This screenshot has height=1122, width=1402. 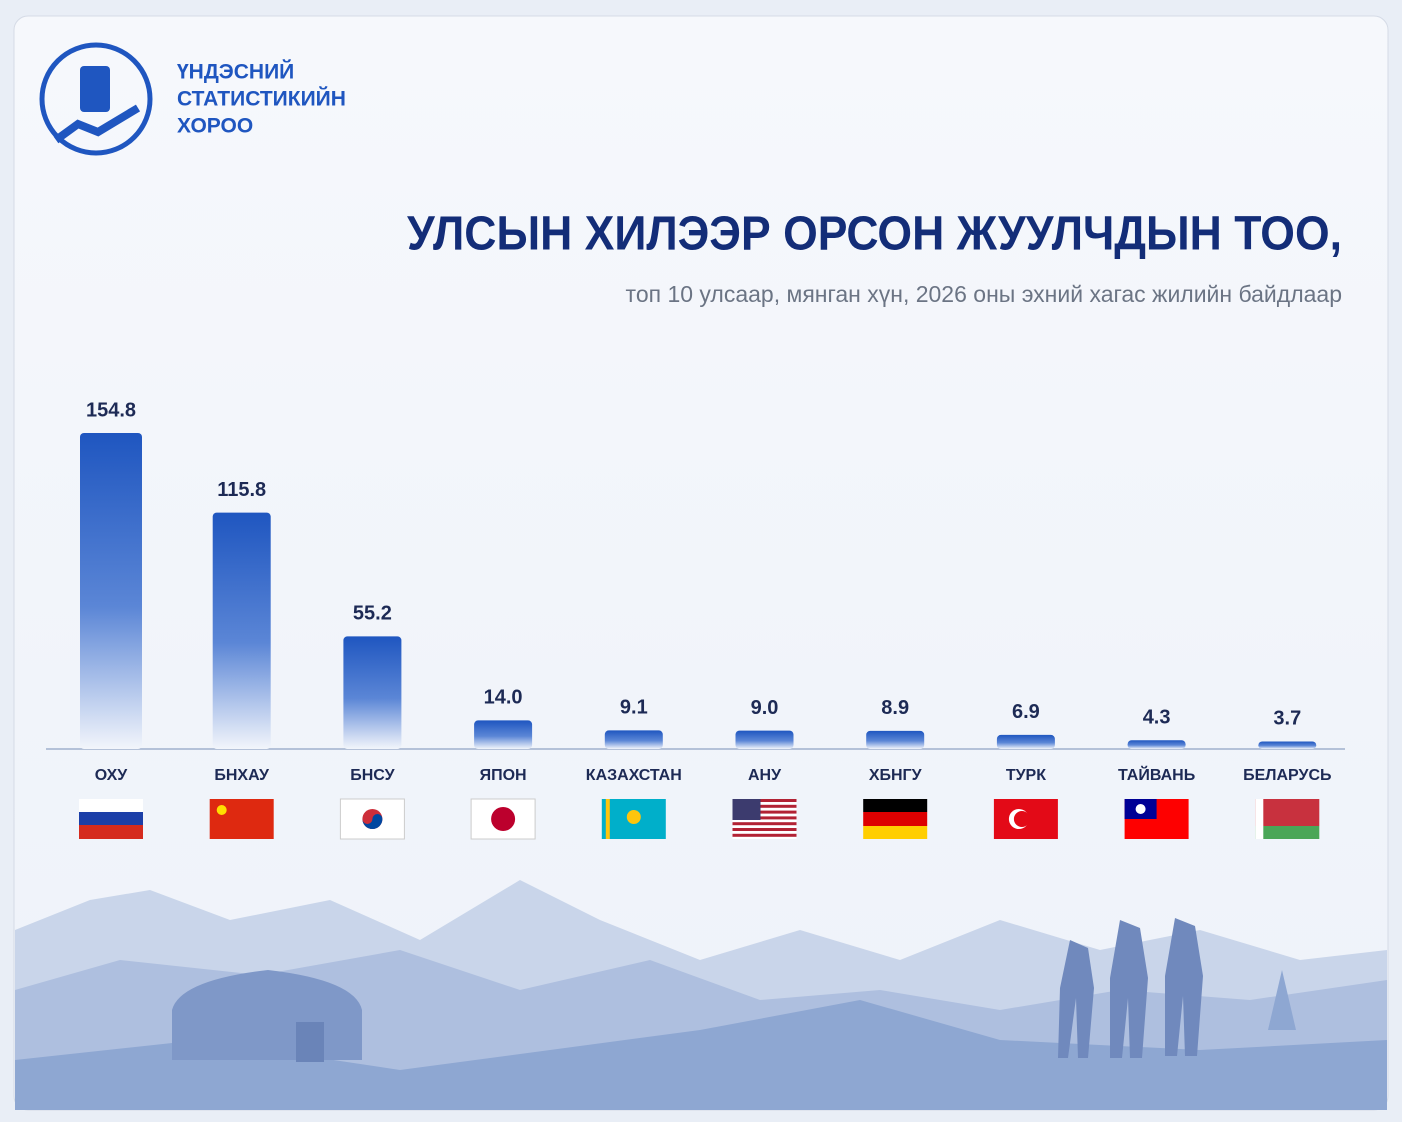 I want to click on category-label: ХБНГУ, so click(x=896, y=775).